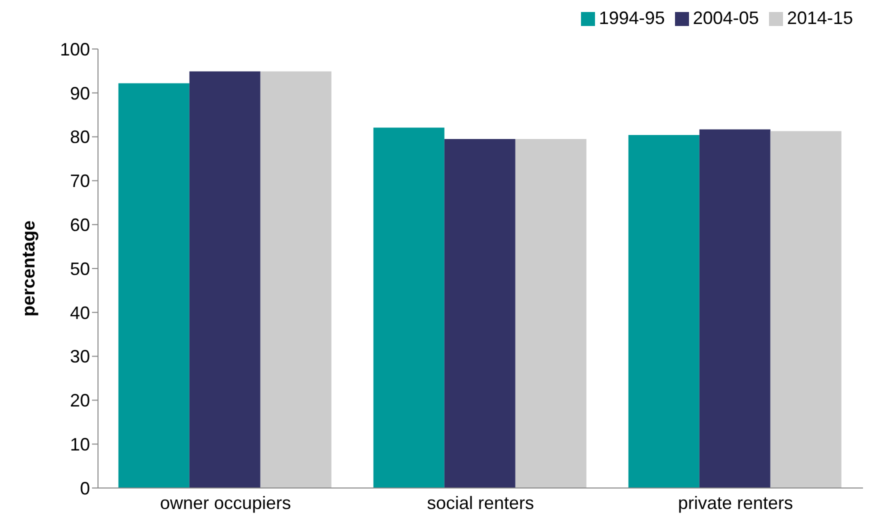 This screenshot has width=877, height=532. I want to click on y-tick-label: 50, so click(80, 268).